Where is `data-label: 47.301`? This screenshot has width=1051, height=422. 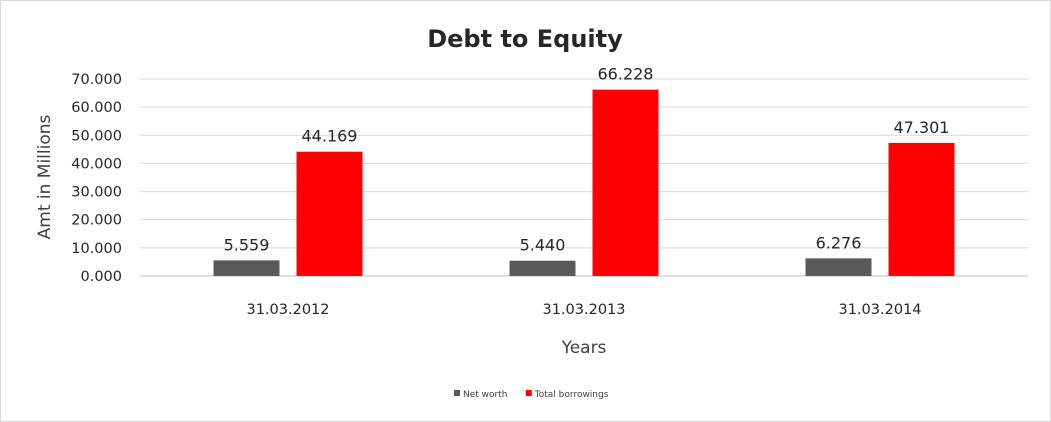
data-label: 47.301 is located at coordinates (922, 127).